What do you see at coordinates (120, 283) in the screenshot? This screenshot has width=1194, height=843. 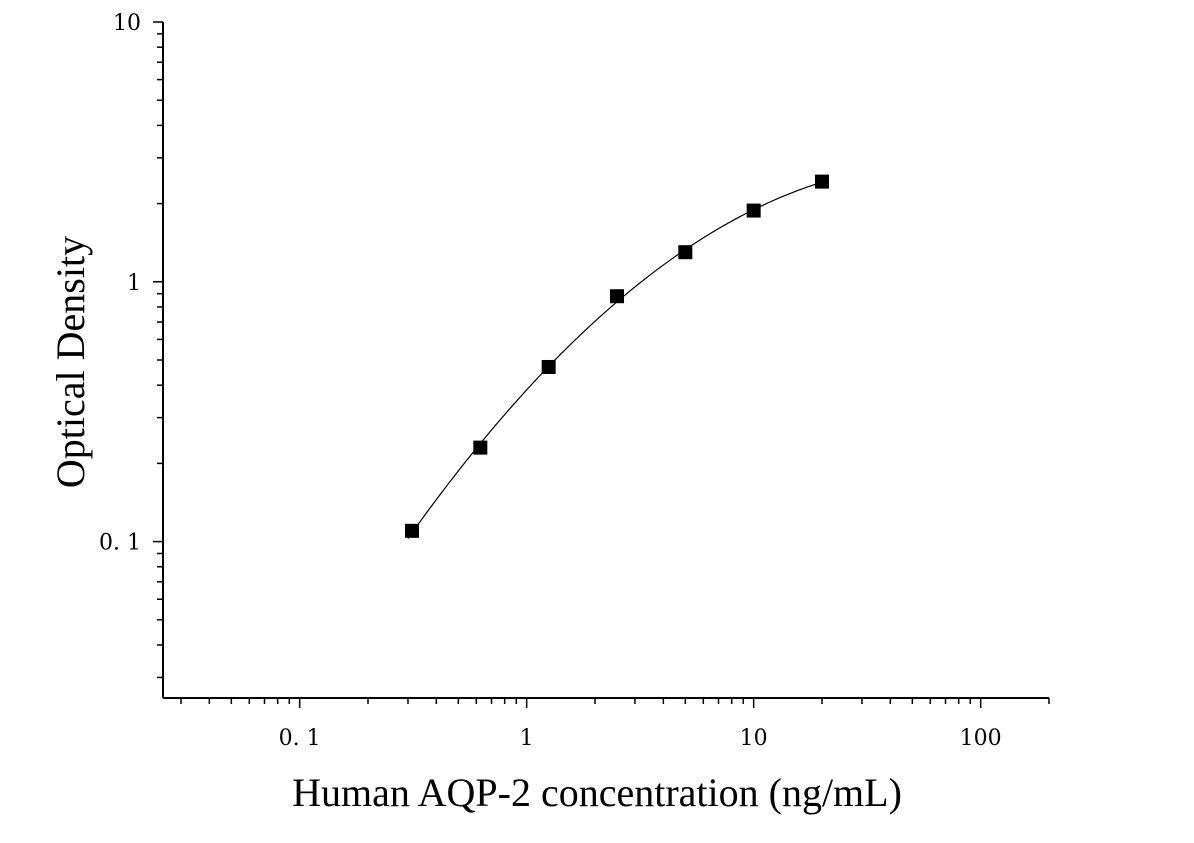 I see `y-tick-labels: 0. 1 1 10` at bounding box center [120, 283].